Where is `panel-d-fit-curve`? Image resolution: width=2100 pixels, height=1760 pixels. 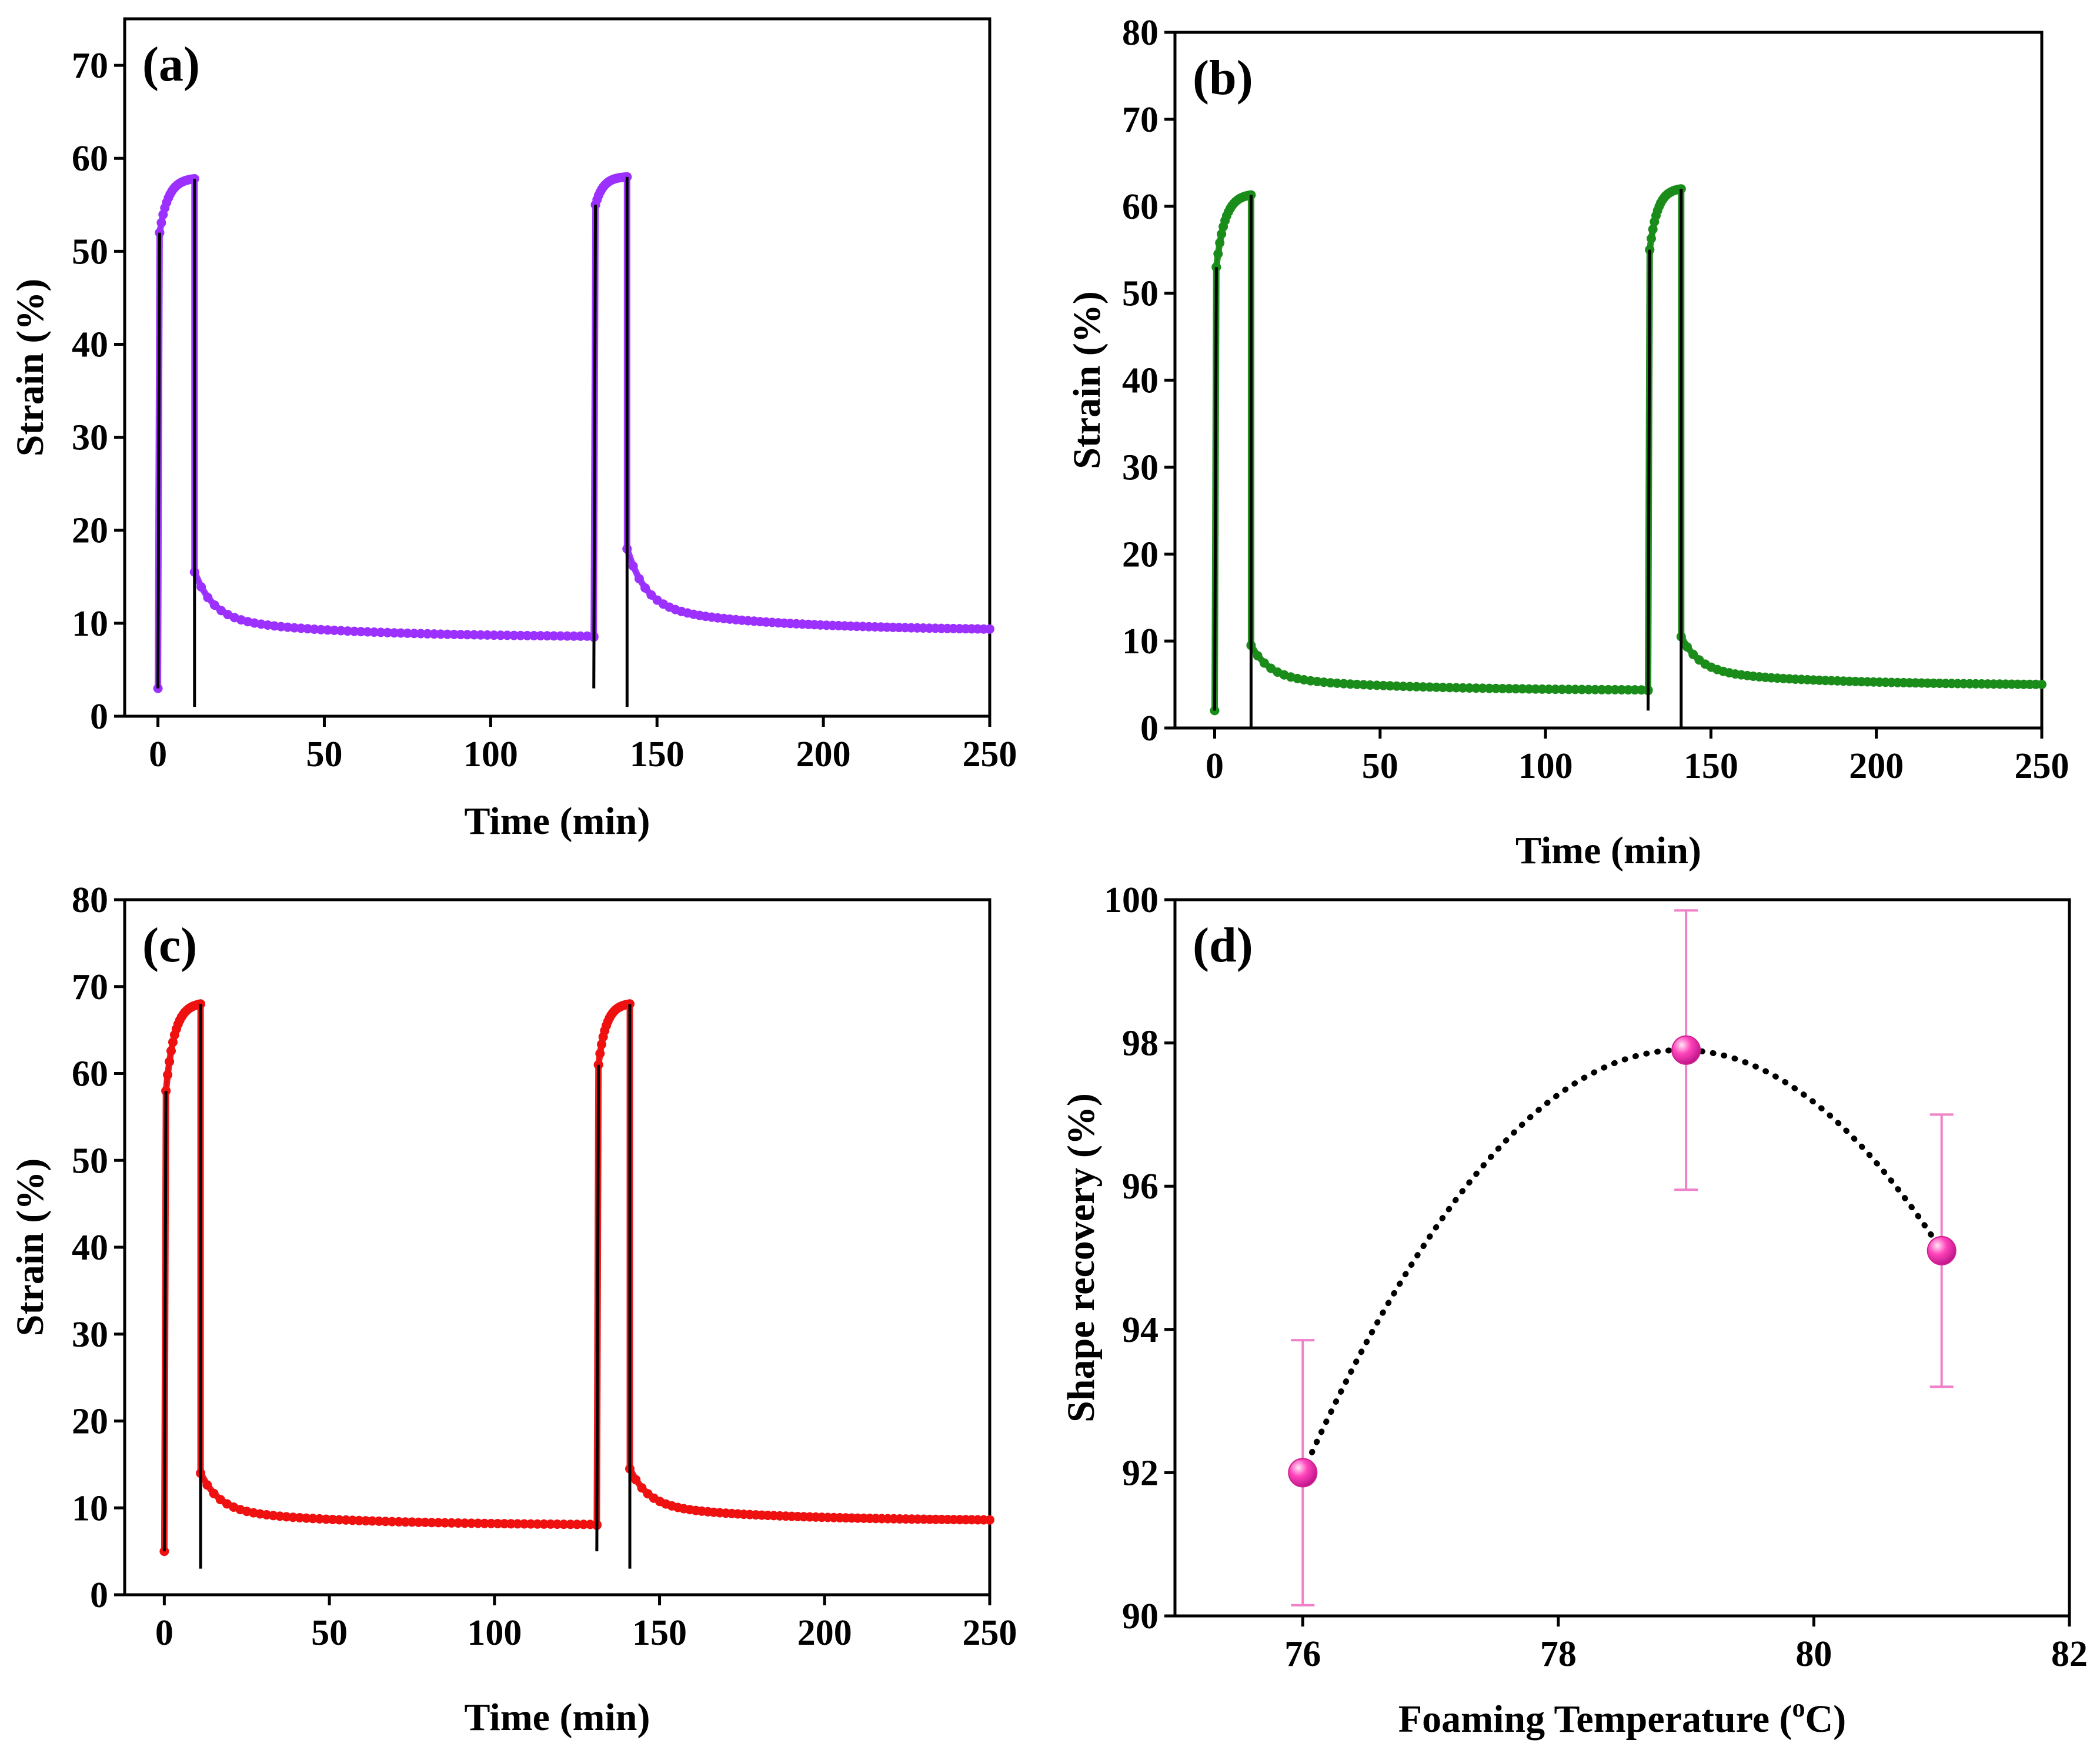
panel-d-fit-curve is located at coordinates (1622, 1261).